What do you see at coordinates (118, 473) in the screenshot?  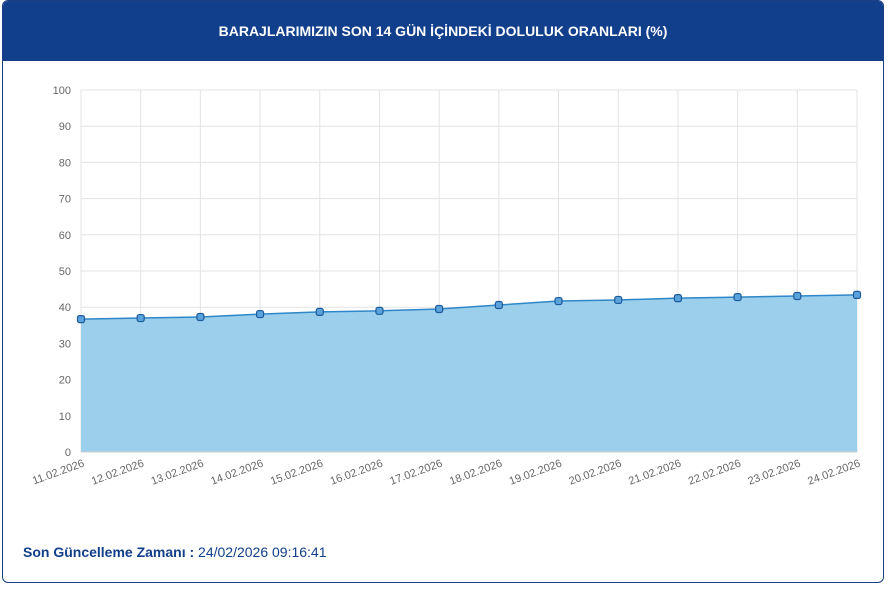 I see `x-tick-label: 12.02.2026` at bounding box center [118, 473].